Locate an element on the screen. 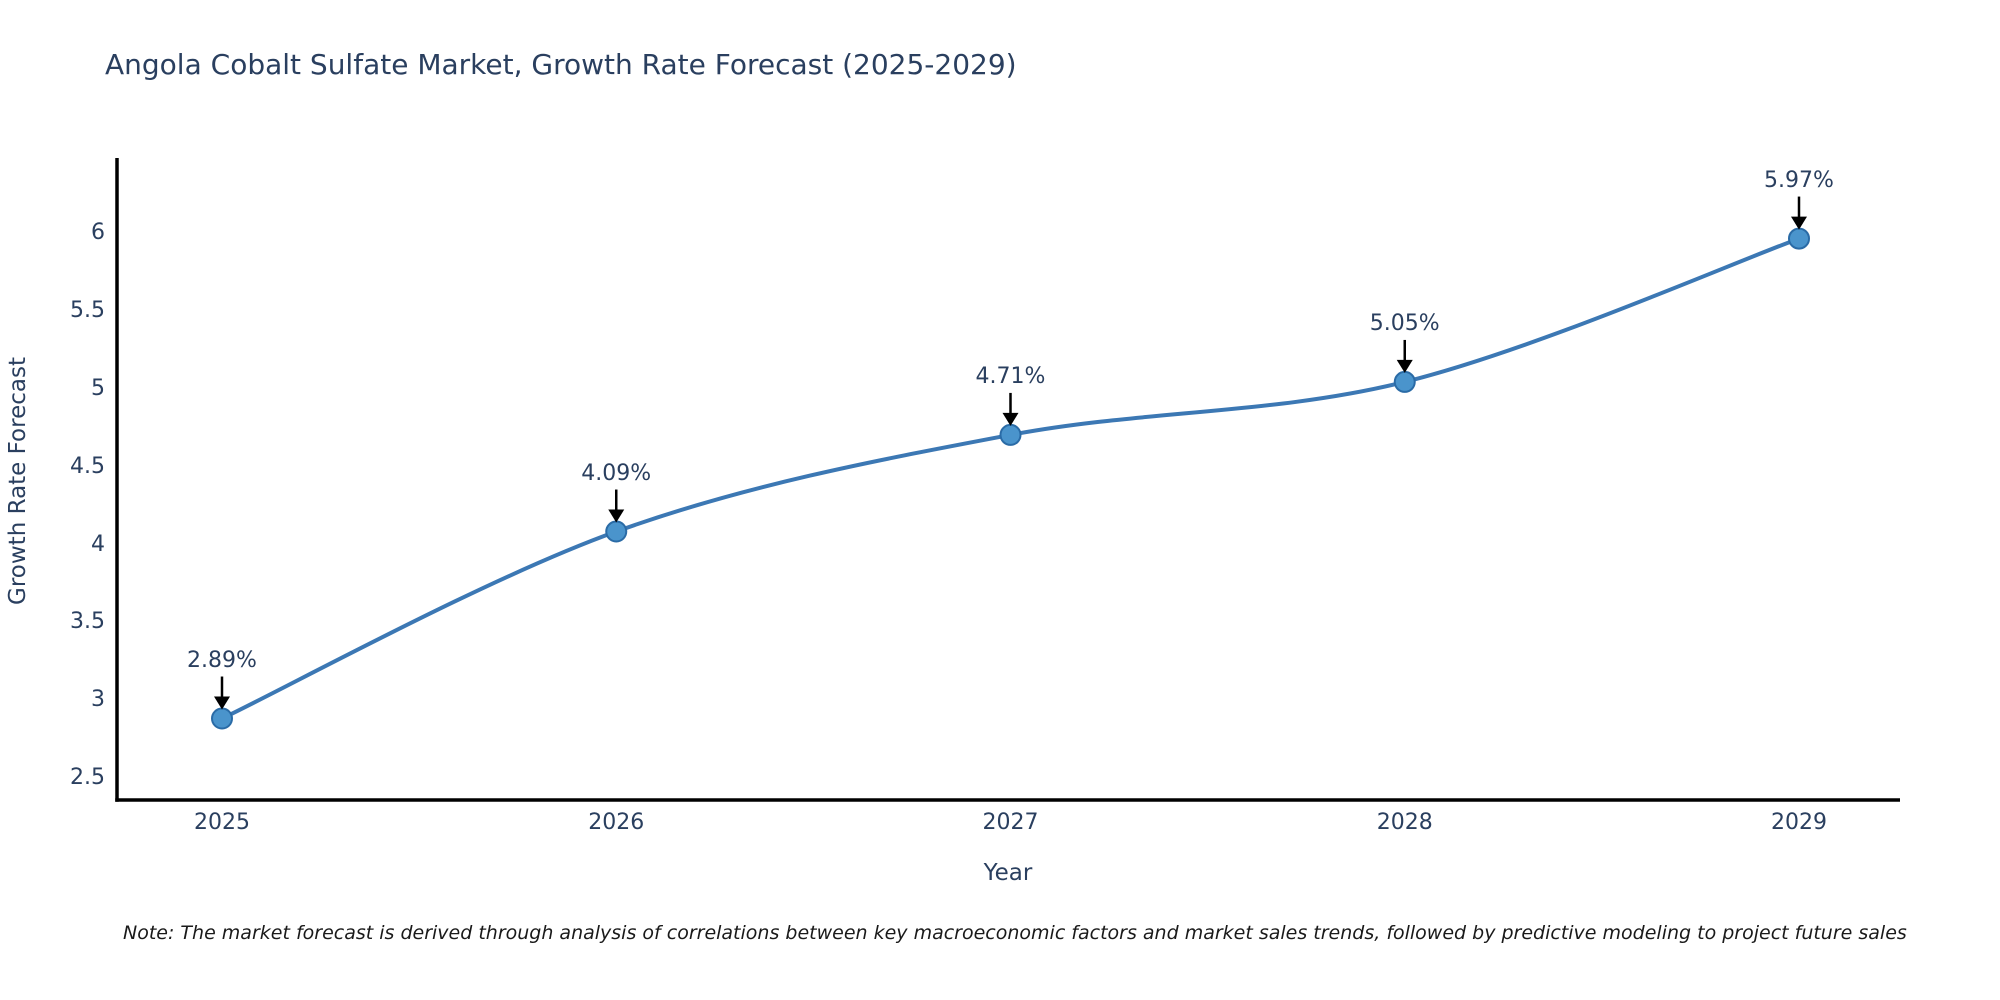 The image size is (2000, 1000). y-tick-4.5: 4.5 is located at coordinates (87, 466).